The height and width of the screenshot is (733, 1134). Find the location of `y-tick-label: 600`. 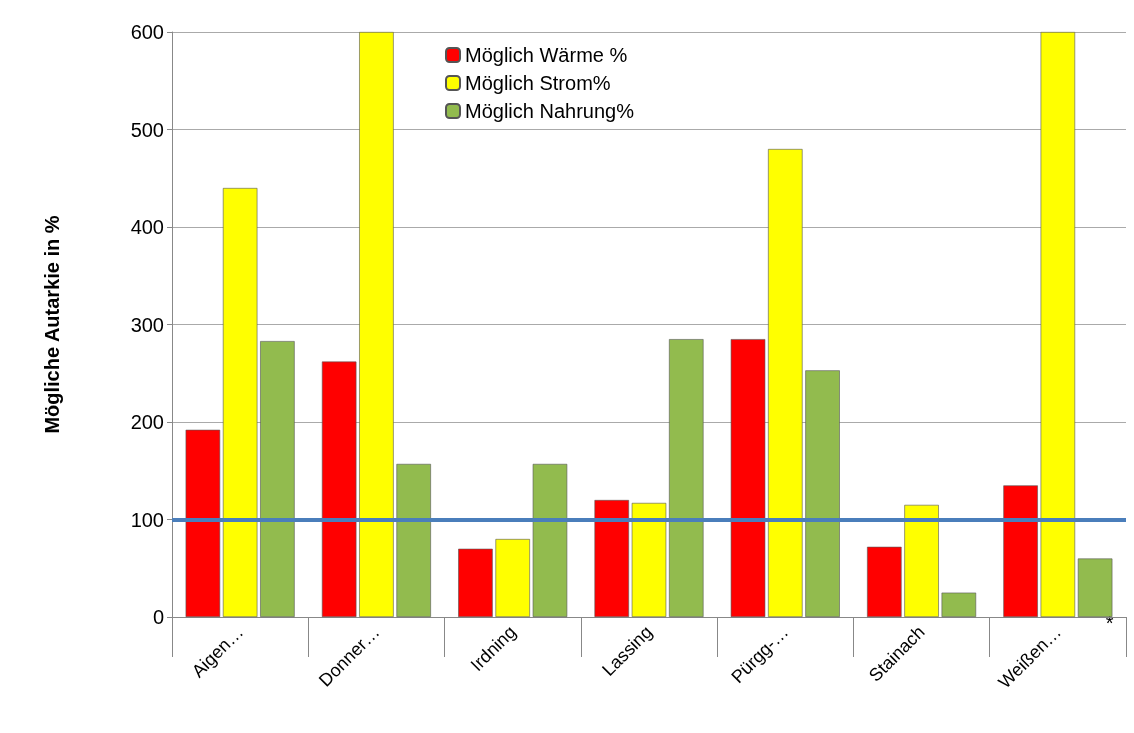

y-tick-label: 600 is located at coordinates (147, 32).